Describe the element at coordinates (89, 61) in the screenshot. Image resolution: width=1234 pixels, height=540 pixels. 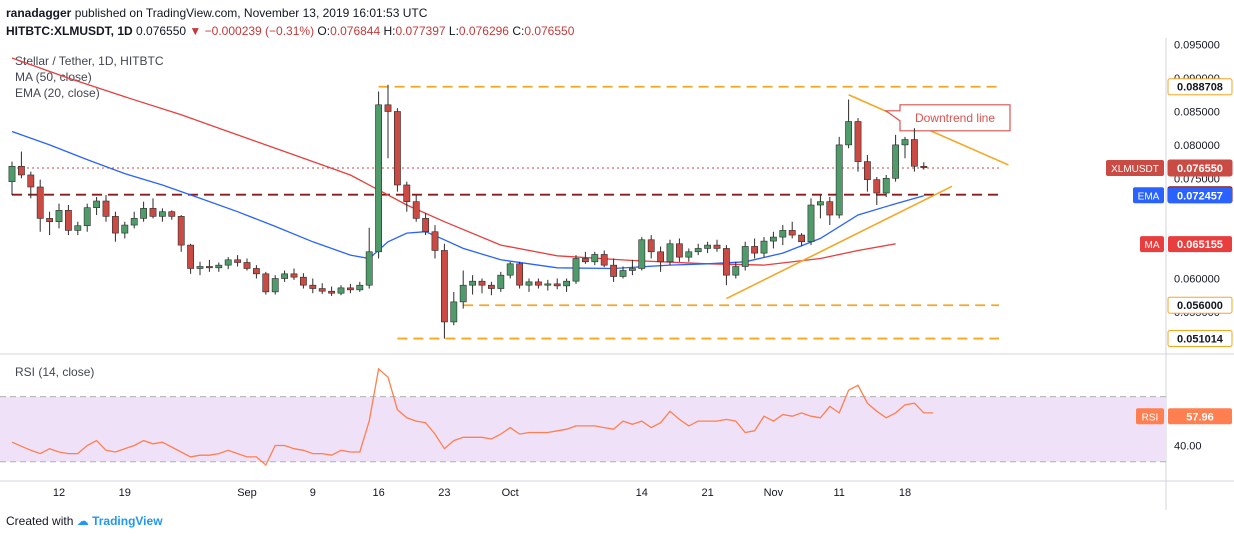
I see `legend-title: Stellar / Tether, 1D, HITBTC` at that location.